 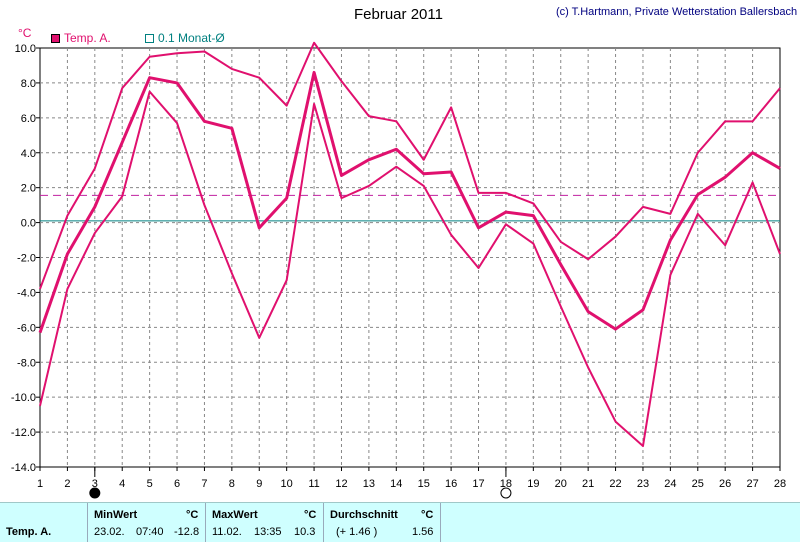 What do you see at coordinates (26, 328) in the screenshot?
I see `y-tick-label: -6.0` at bounding box center [26, 328].